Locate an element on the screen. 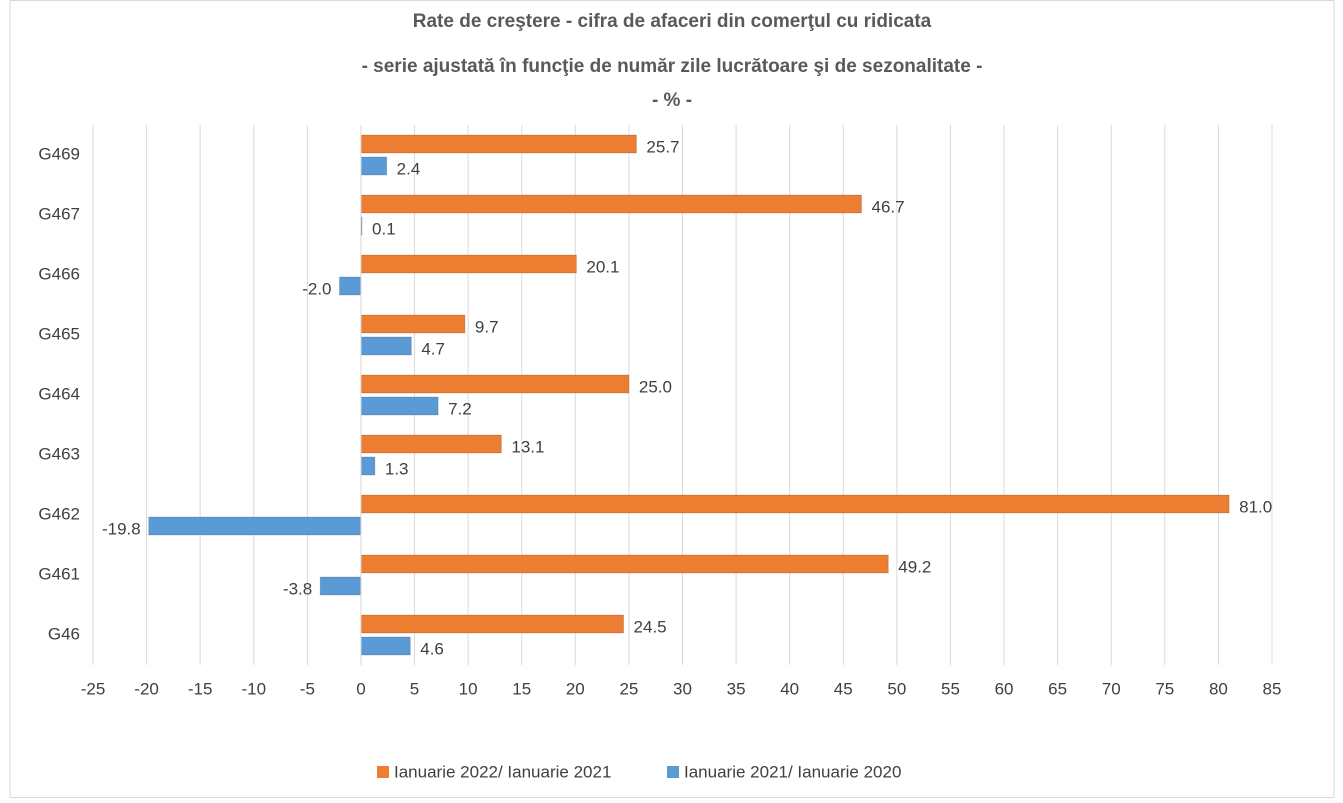  data-label: 46.7 is located at coordinates (887, 206).